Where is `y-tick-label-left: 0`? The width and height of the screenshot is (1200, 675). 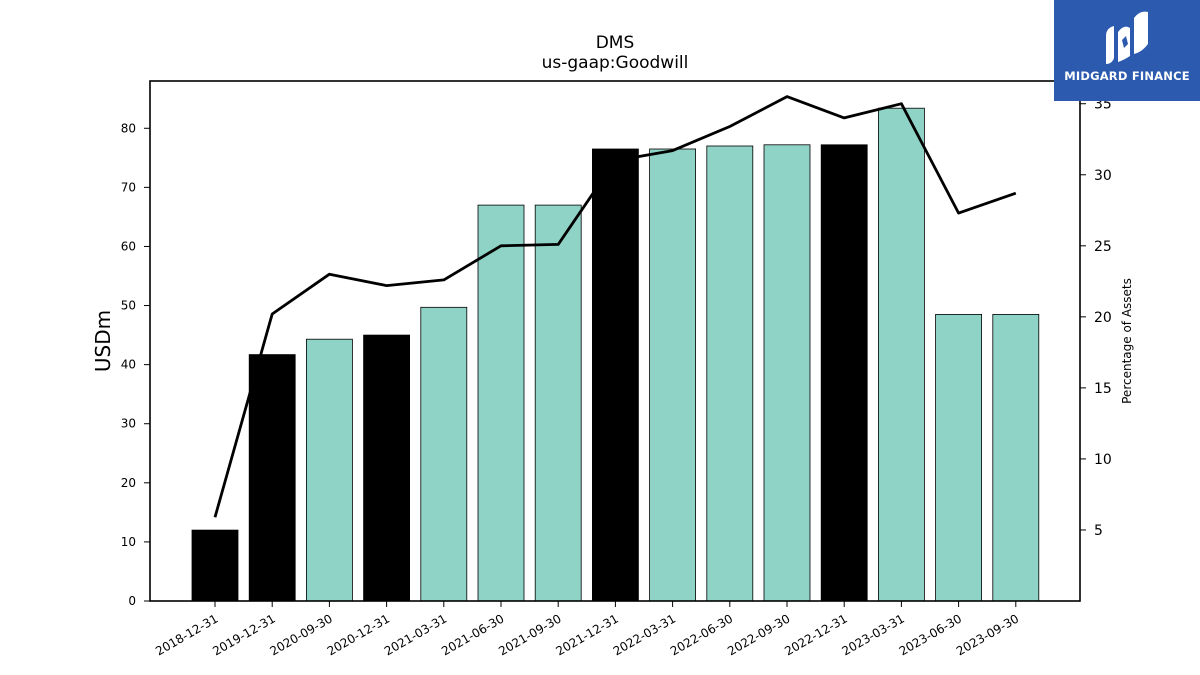
y-tick-label-left: 0 is located at coordinates (132, 601).